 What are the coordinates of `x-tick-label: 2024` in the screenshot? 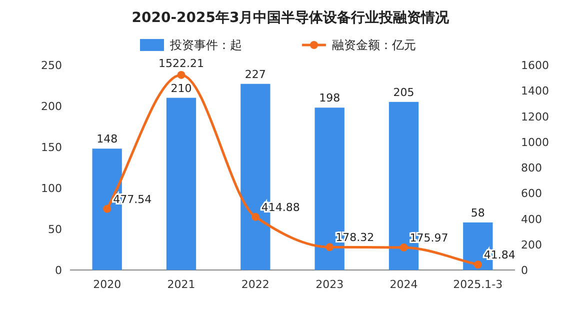 It's located at (404, 284).